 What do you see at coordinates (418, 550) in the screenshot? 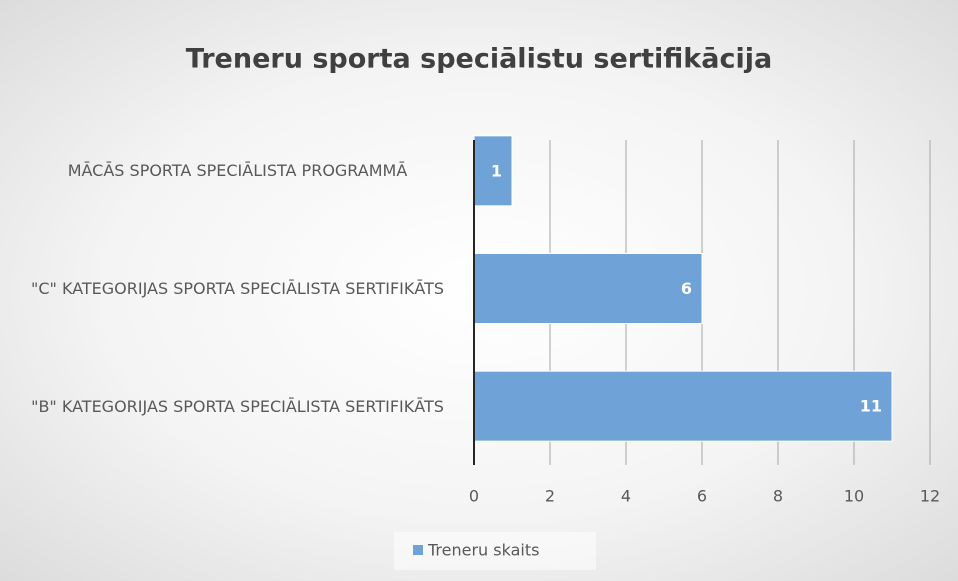
I see `legend-swatch` at bounding box center [418, 550].